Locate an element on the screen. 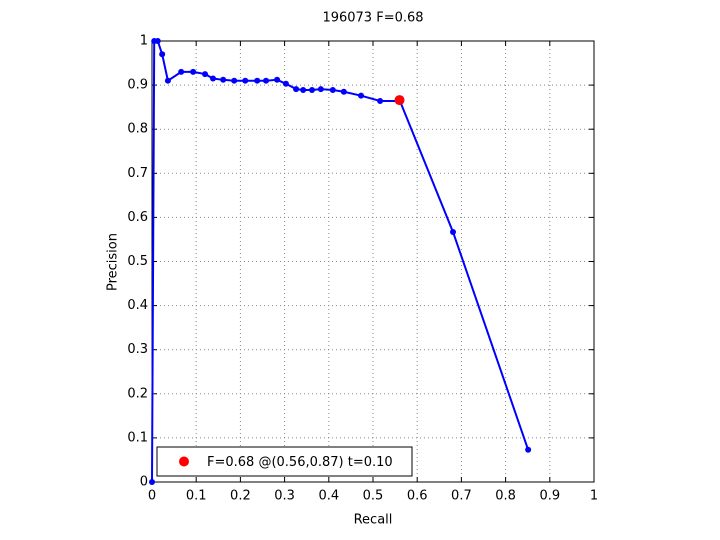 The height and width of the screenshot is (540, 720). x-tick-label: 0.4 is located at coordinates (328, 496).